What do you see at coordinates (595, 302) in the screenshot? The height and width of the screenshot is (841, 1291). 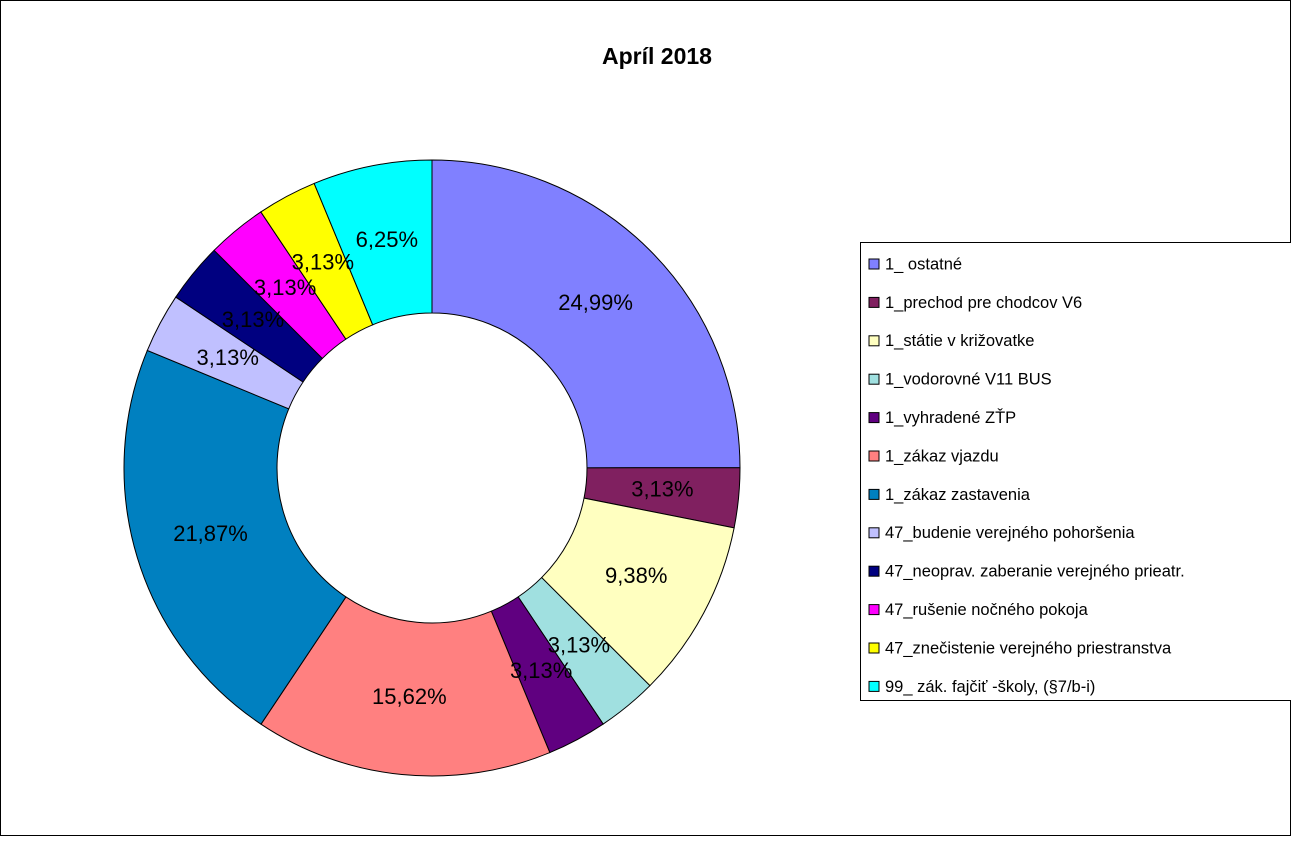 I see `data-label: 24,99%` at bounding box center [595, 302].